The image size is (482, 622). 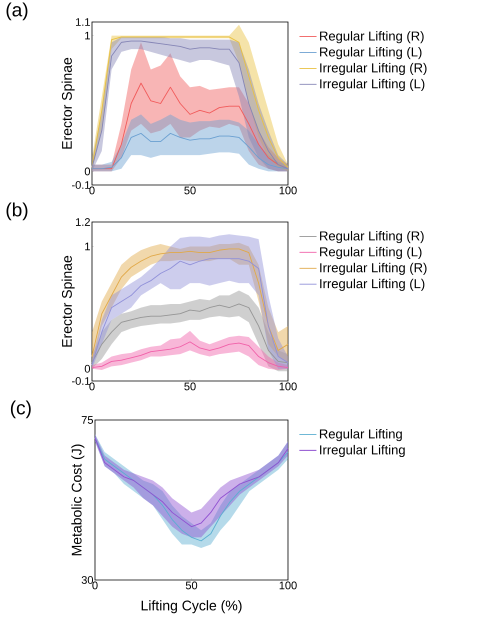 What do you see at coordinates (362, 451) in the screenshot?
I see `legend-label: Irregular Lifting` at bounding box center [362, 451].